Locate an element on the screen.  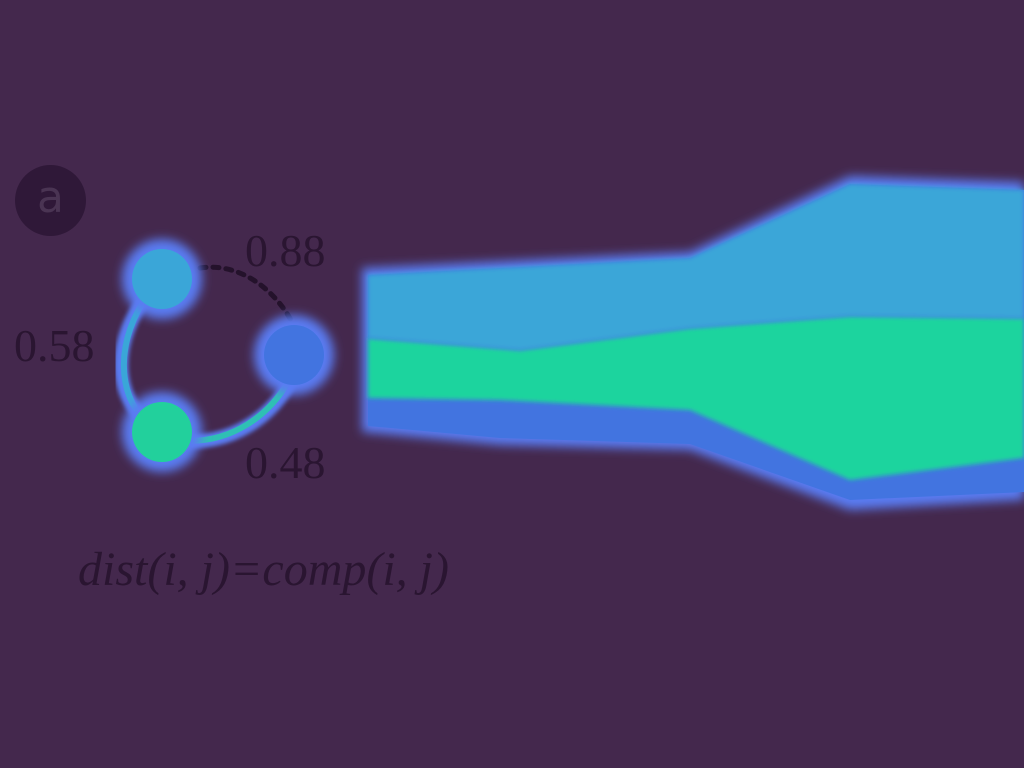
edge-top-right-dotted is located at coordinates (246, 294).